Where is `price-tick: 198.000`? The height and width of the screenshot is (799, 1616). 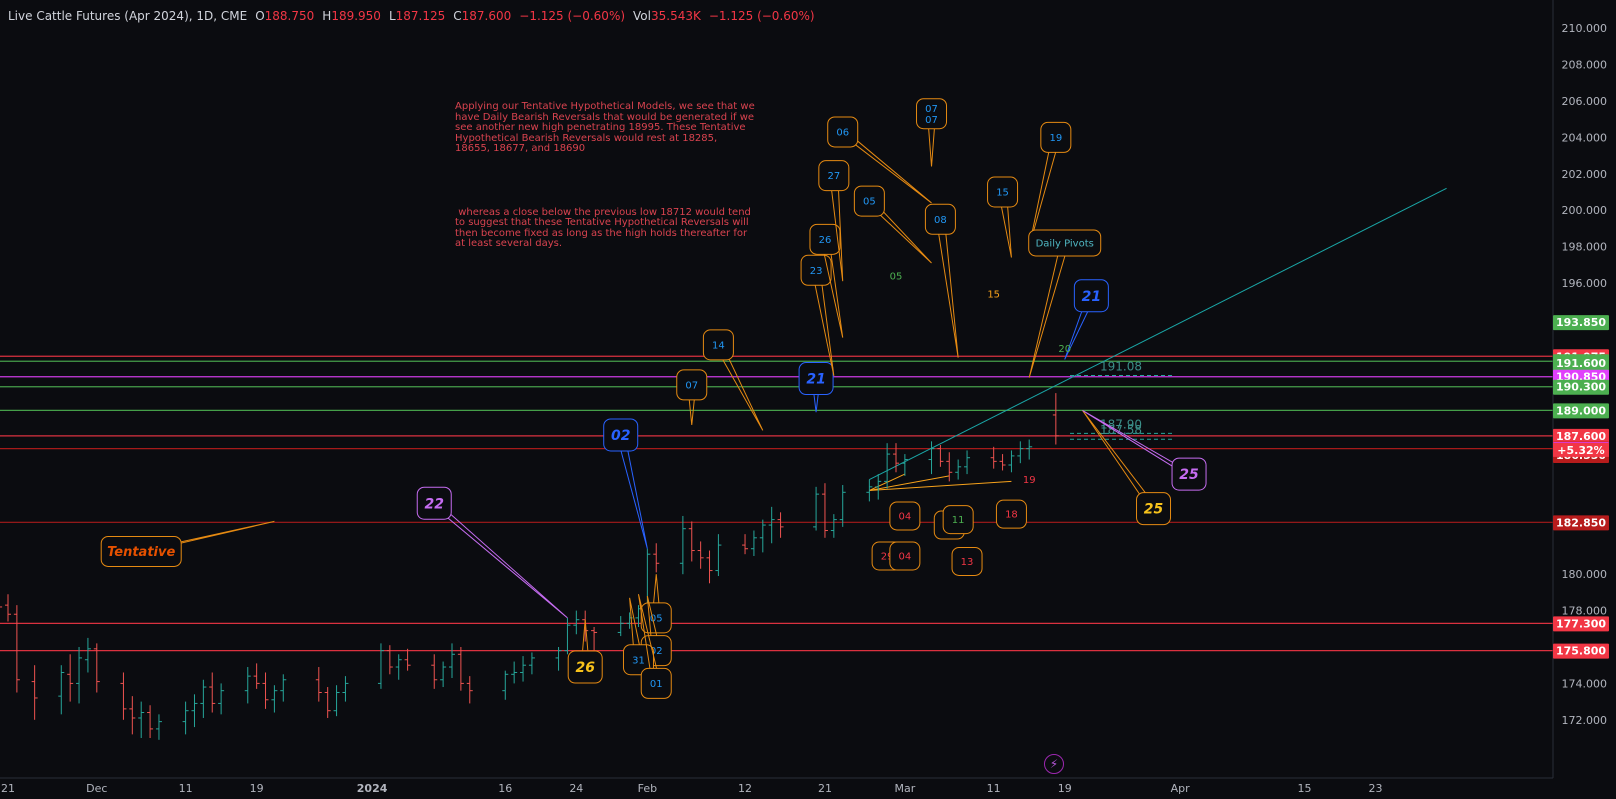
price-tick: 198.000 is located at coordinates (1585, 247).